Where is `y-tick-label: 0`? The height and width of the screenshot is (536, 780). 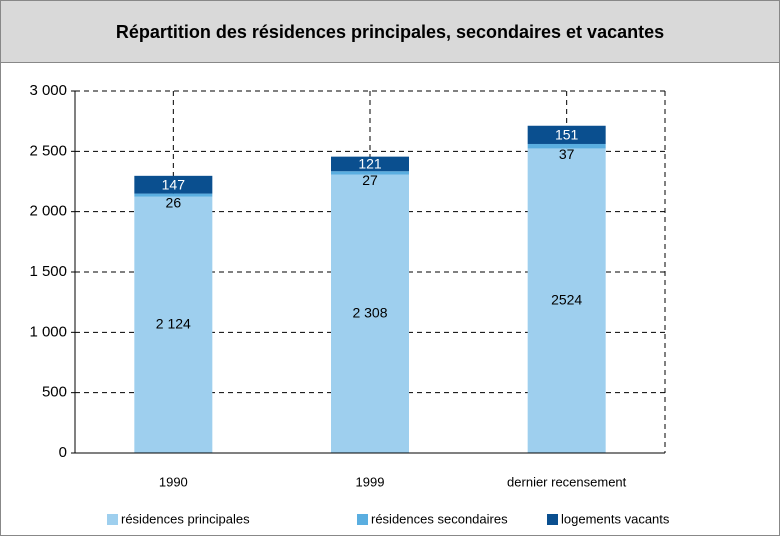
y-tick-label: 0 is located at coordinates (63, 452).